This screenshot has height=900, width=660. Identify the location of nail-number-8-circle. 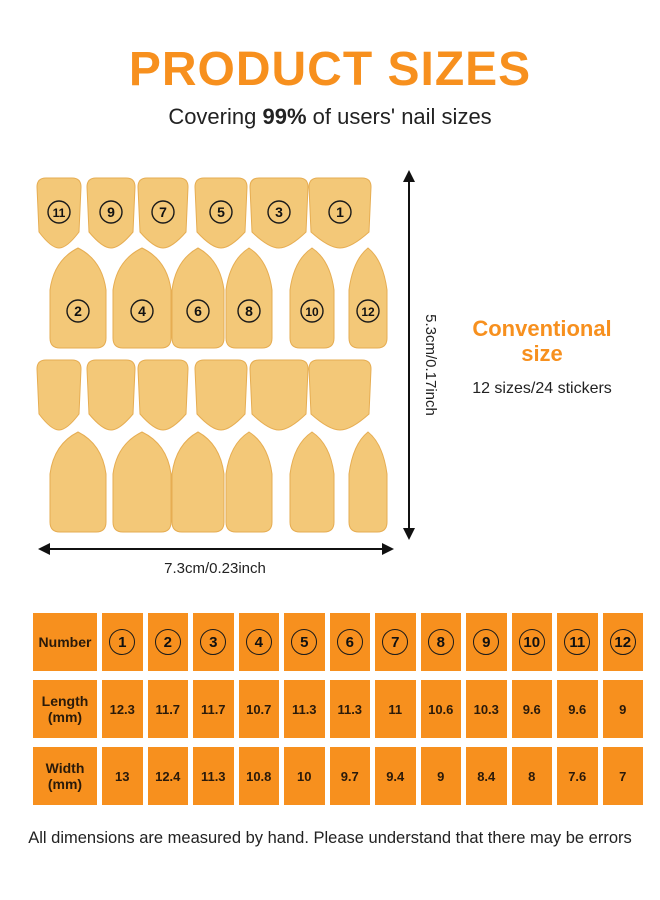
(249, 311).